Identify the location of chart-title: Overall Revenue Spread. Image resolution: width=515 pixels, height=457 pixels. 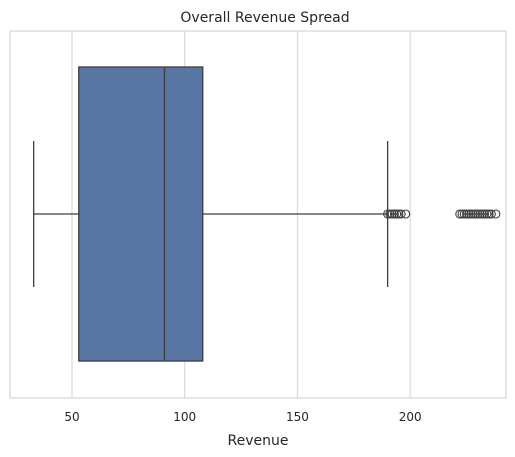
(264, 18).